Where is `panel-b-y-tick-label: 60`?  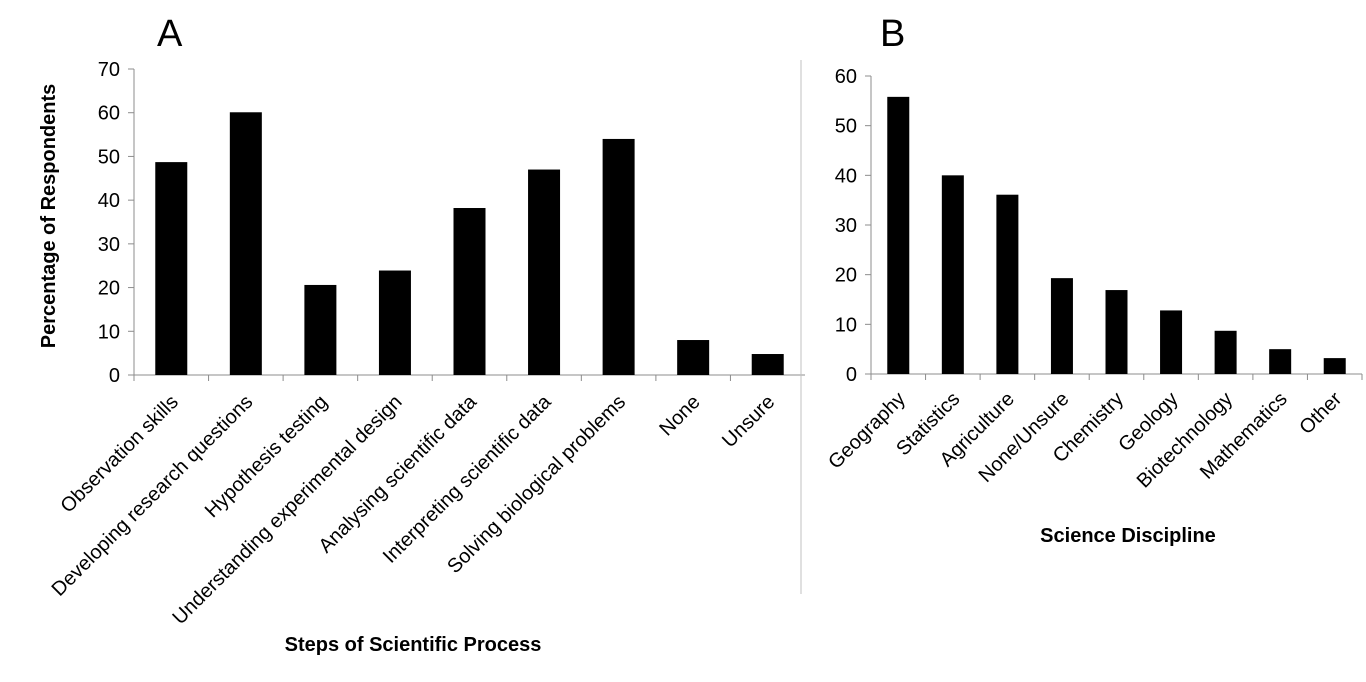 panel-b-y-tick-label: 60 is located at coordinates (846, 77).